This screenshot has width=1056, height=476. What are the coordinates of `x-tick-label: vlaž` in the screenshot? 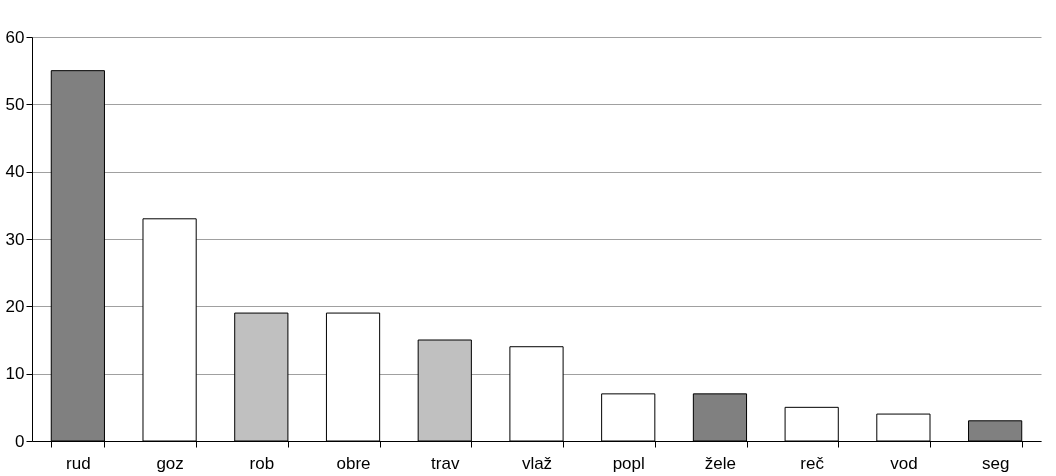 It's located at (537, 463).